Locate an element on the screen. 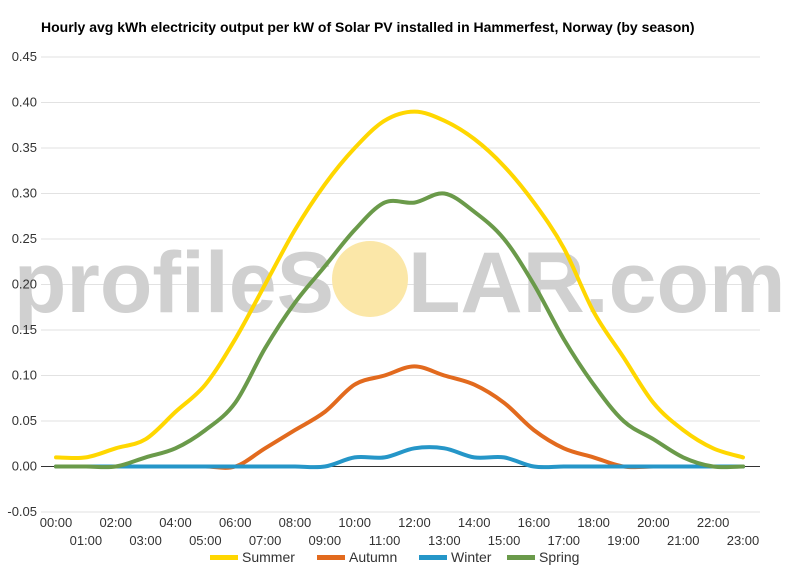 Image resolution: width=800 pixels, height=570 pixels. legend-swatch-spring is located at coordinates (521, 557).